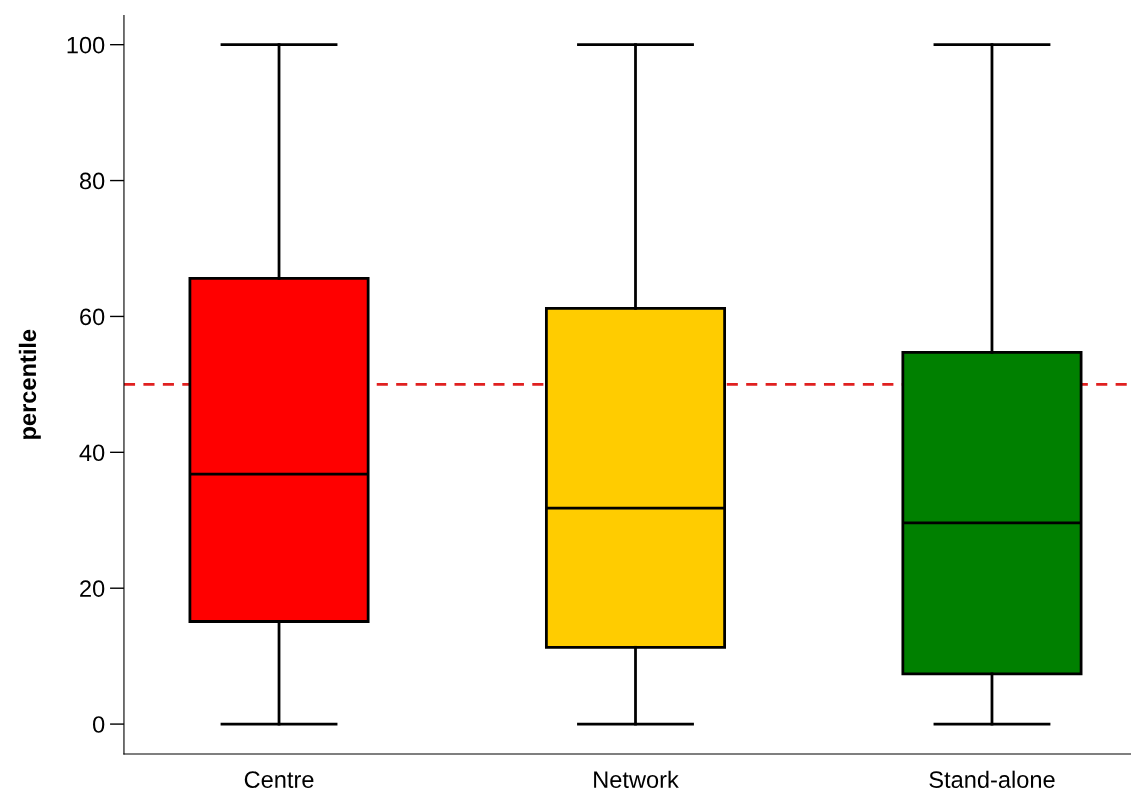  I want to click on y-tick-label: 0, so click(99, 724).